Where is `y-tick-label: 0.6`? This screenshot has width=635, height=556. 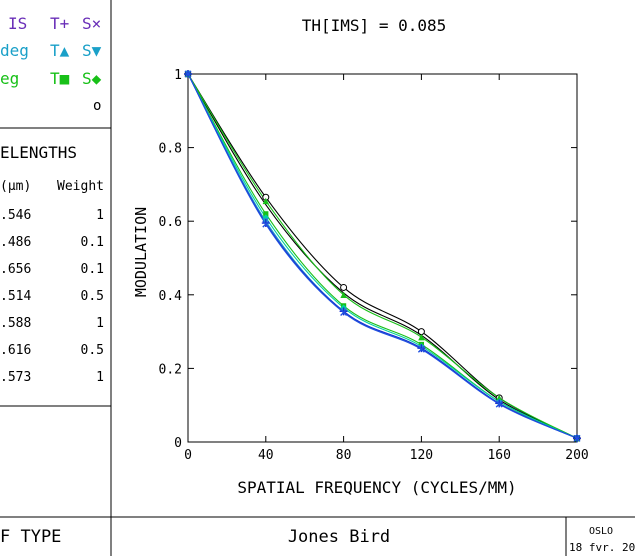
y-tick-label: 0.6 is located at coordinates (170, 222).